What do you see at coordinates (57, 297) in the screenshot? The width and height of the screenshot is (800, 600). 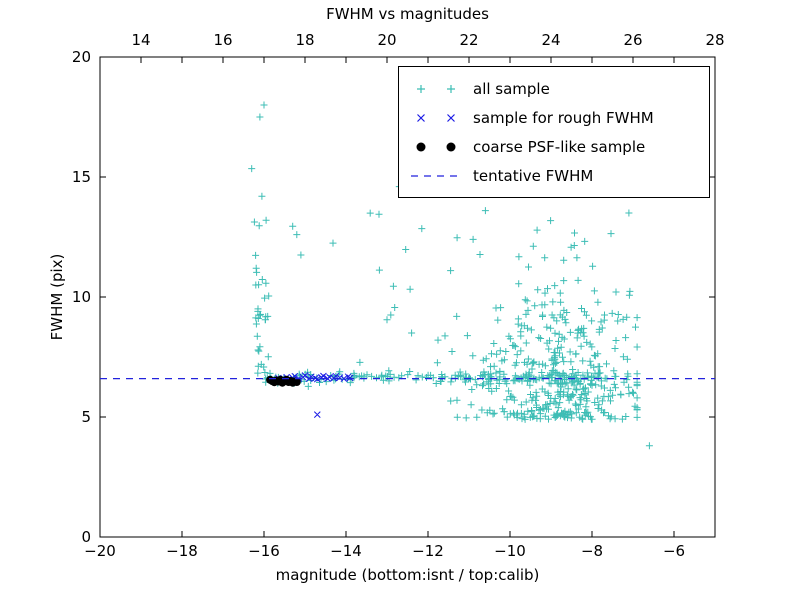 I see `y-axis-label: FWHM (pix)` at bounding box center [57, 297].